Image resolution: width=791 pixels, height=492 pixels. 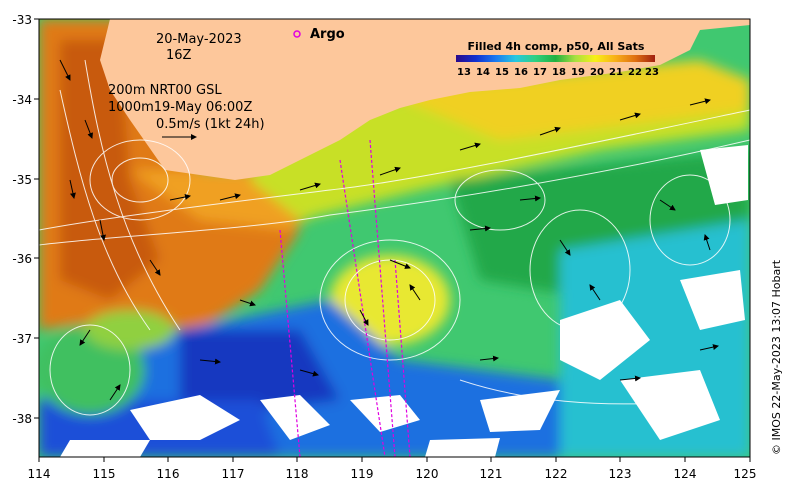 I want to click on y-tick-label: -38, so click(x=22, y=419).